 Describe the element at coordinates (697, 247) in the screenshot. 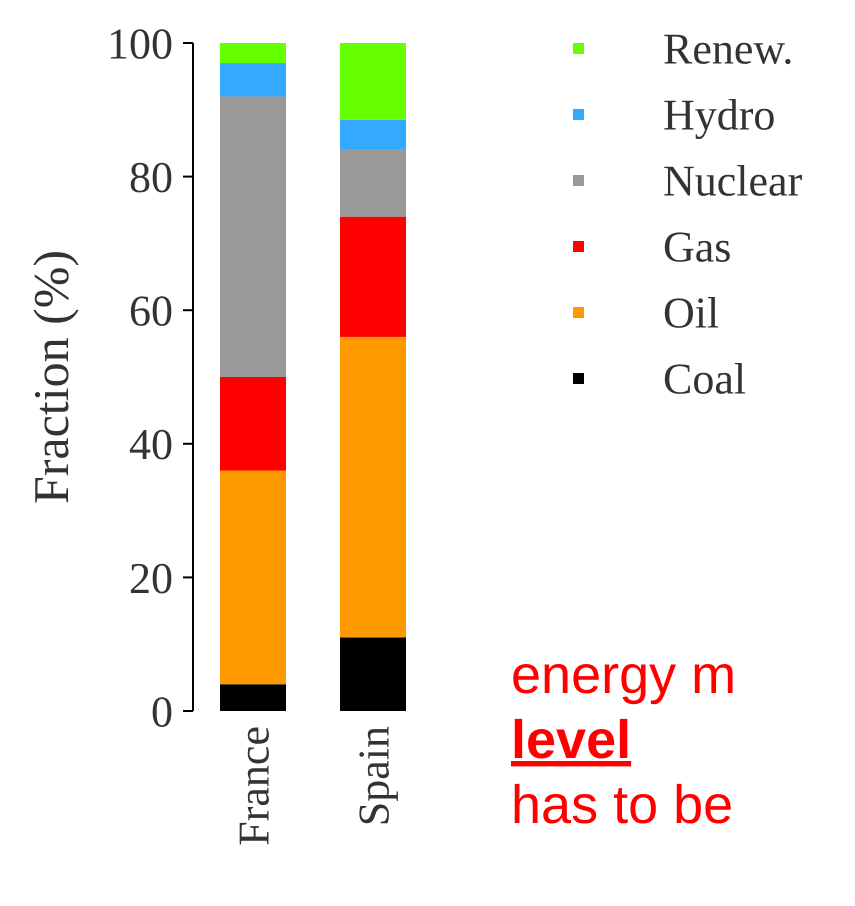

I see `legend-label: Gas` at that location.